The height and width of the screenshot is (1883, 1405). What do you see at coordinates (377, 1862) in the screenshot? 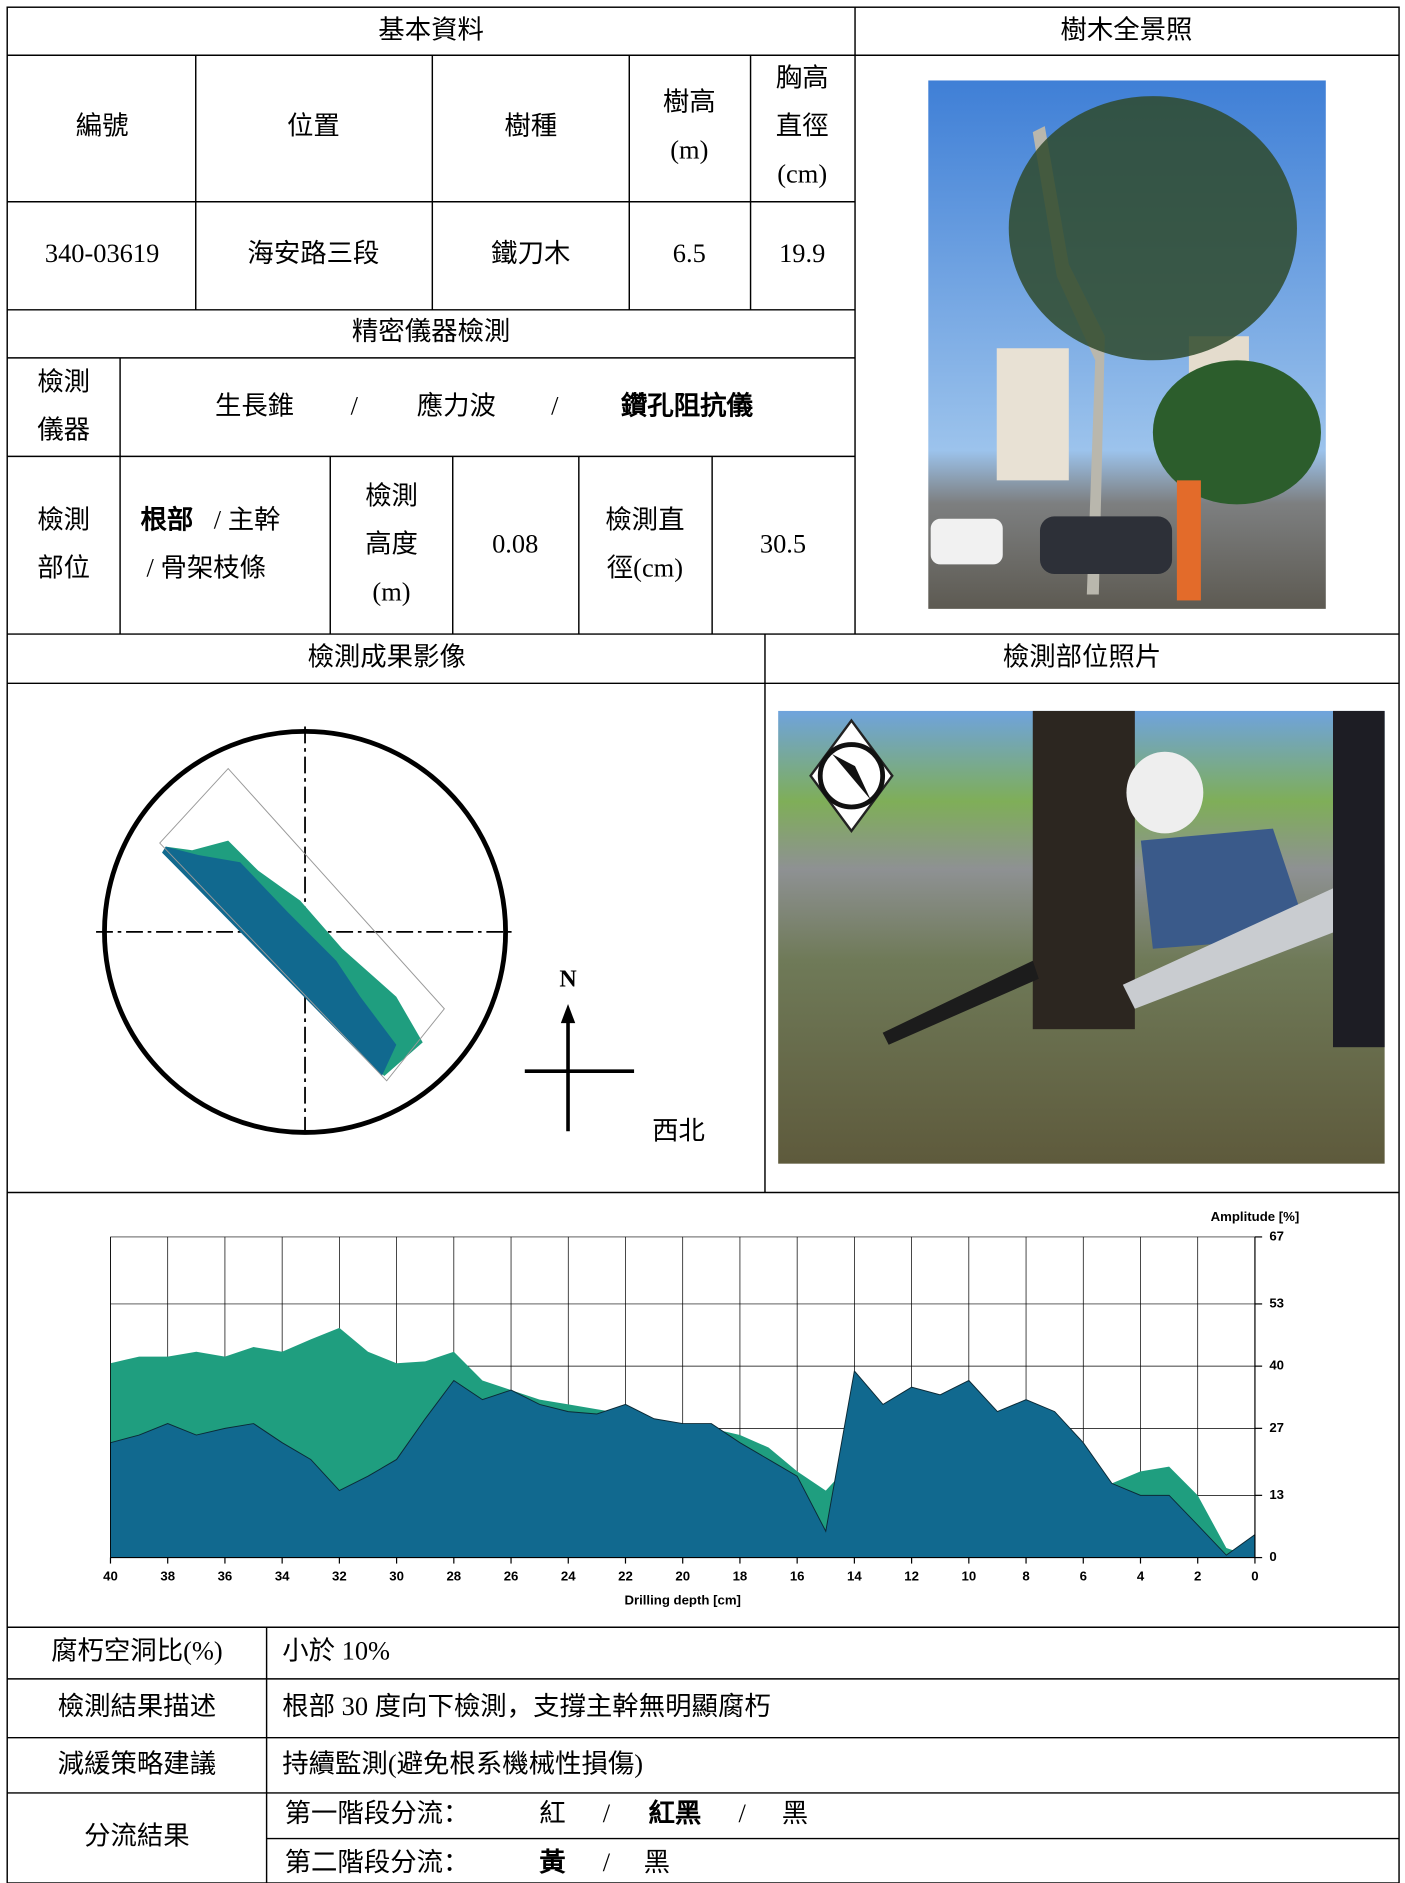
I see `stage-label: 第二階段分流：` at bounding box center [377, 1862].